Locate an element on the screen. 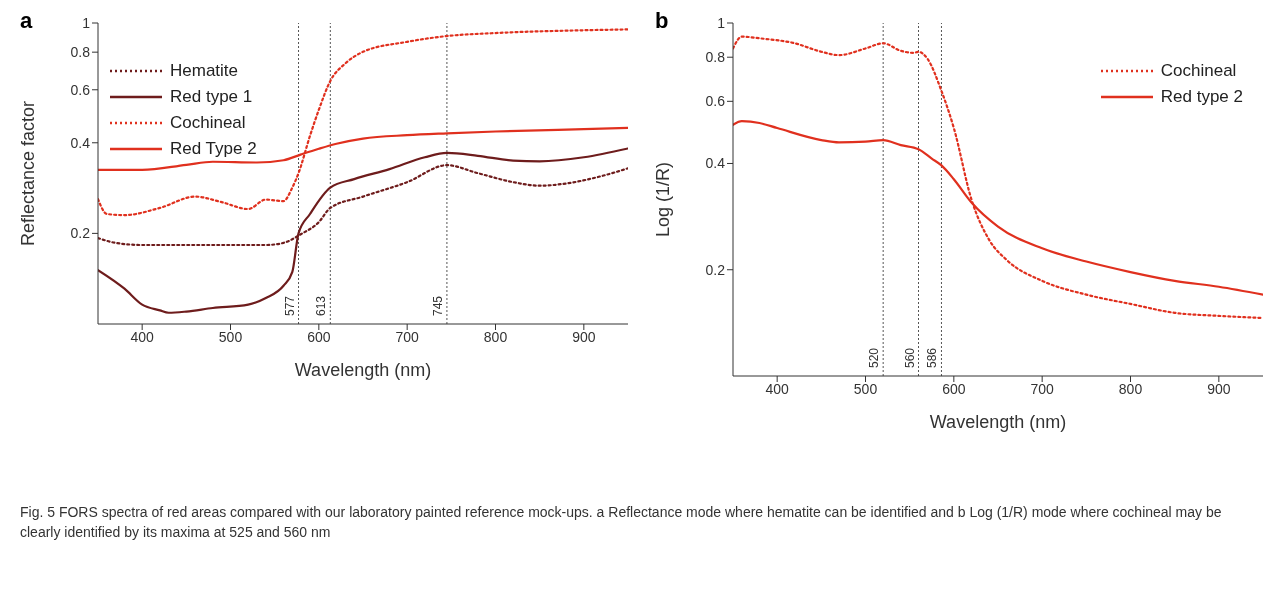 This screenshot has height=607, width=1281. chart-title: b is located at coordinates (662, 21).